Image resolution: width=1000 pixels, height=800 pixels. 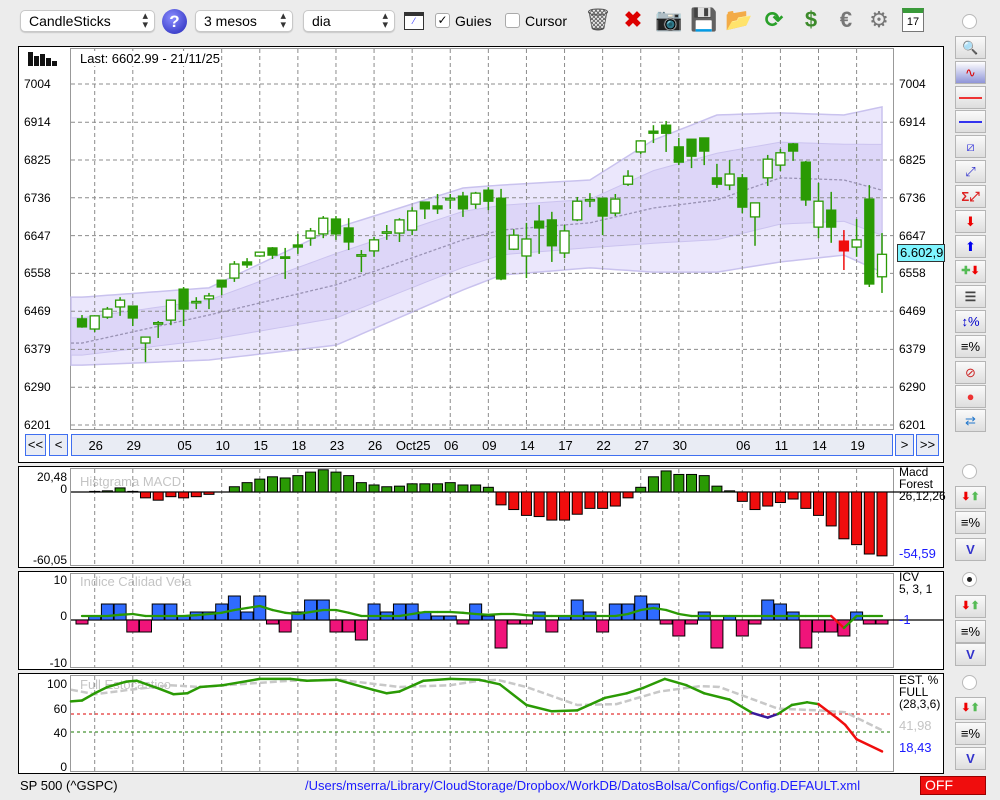 I want to click on first-button: <<, so click(x=35, y=445).